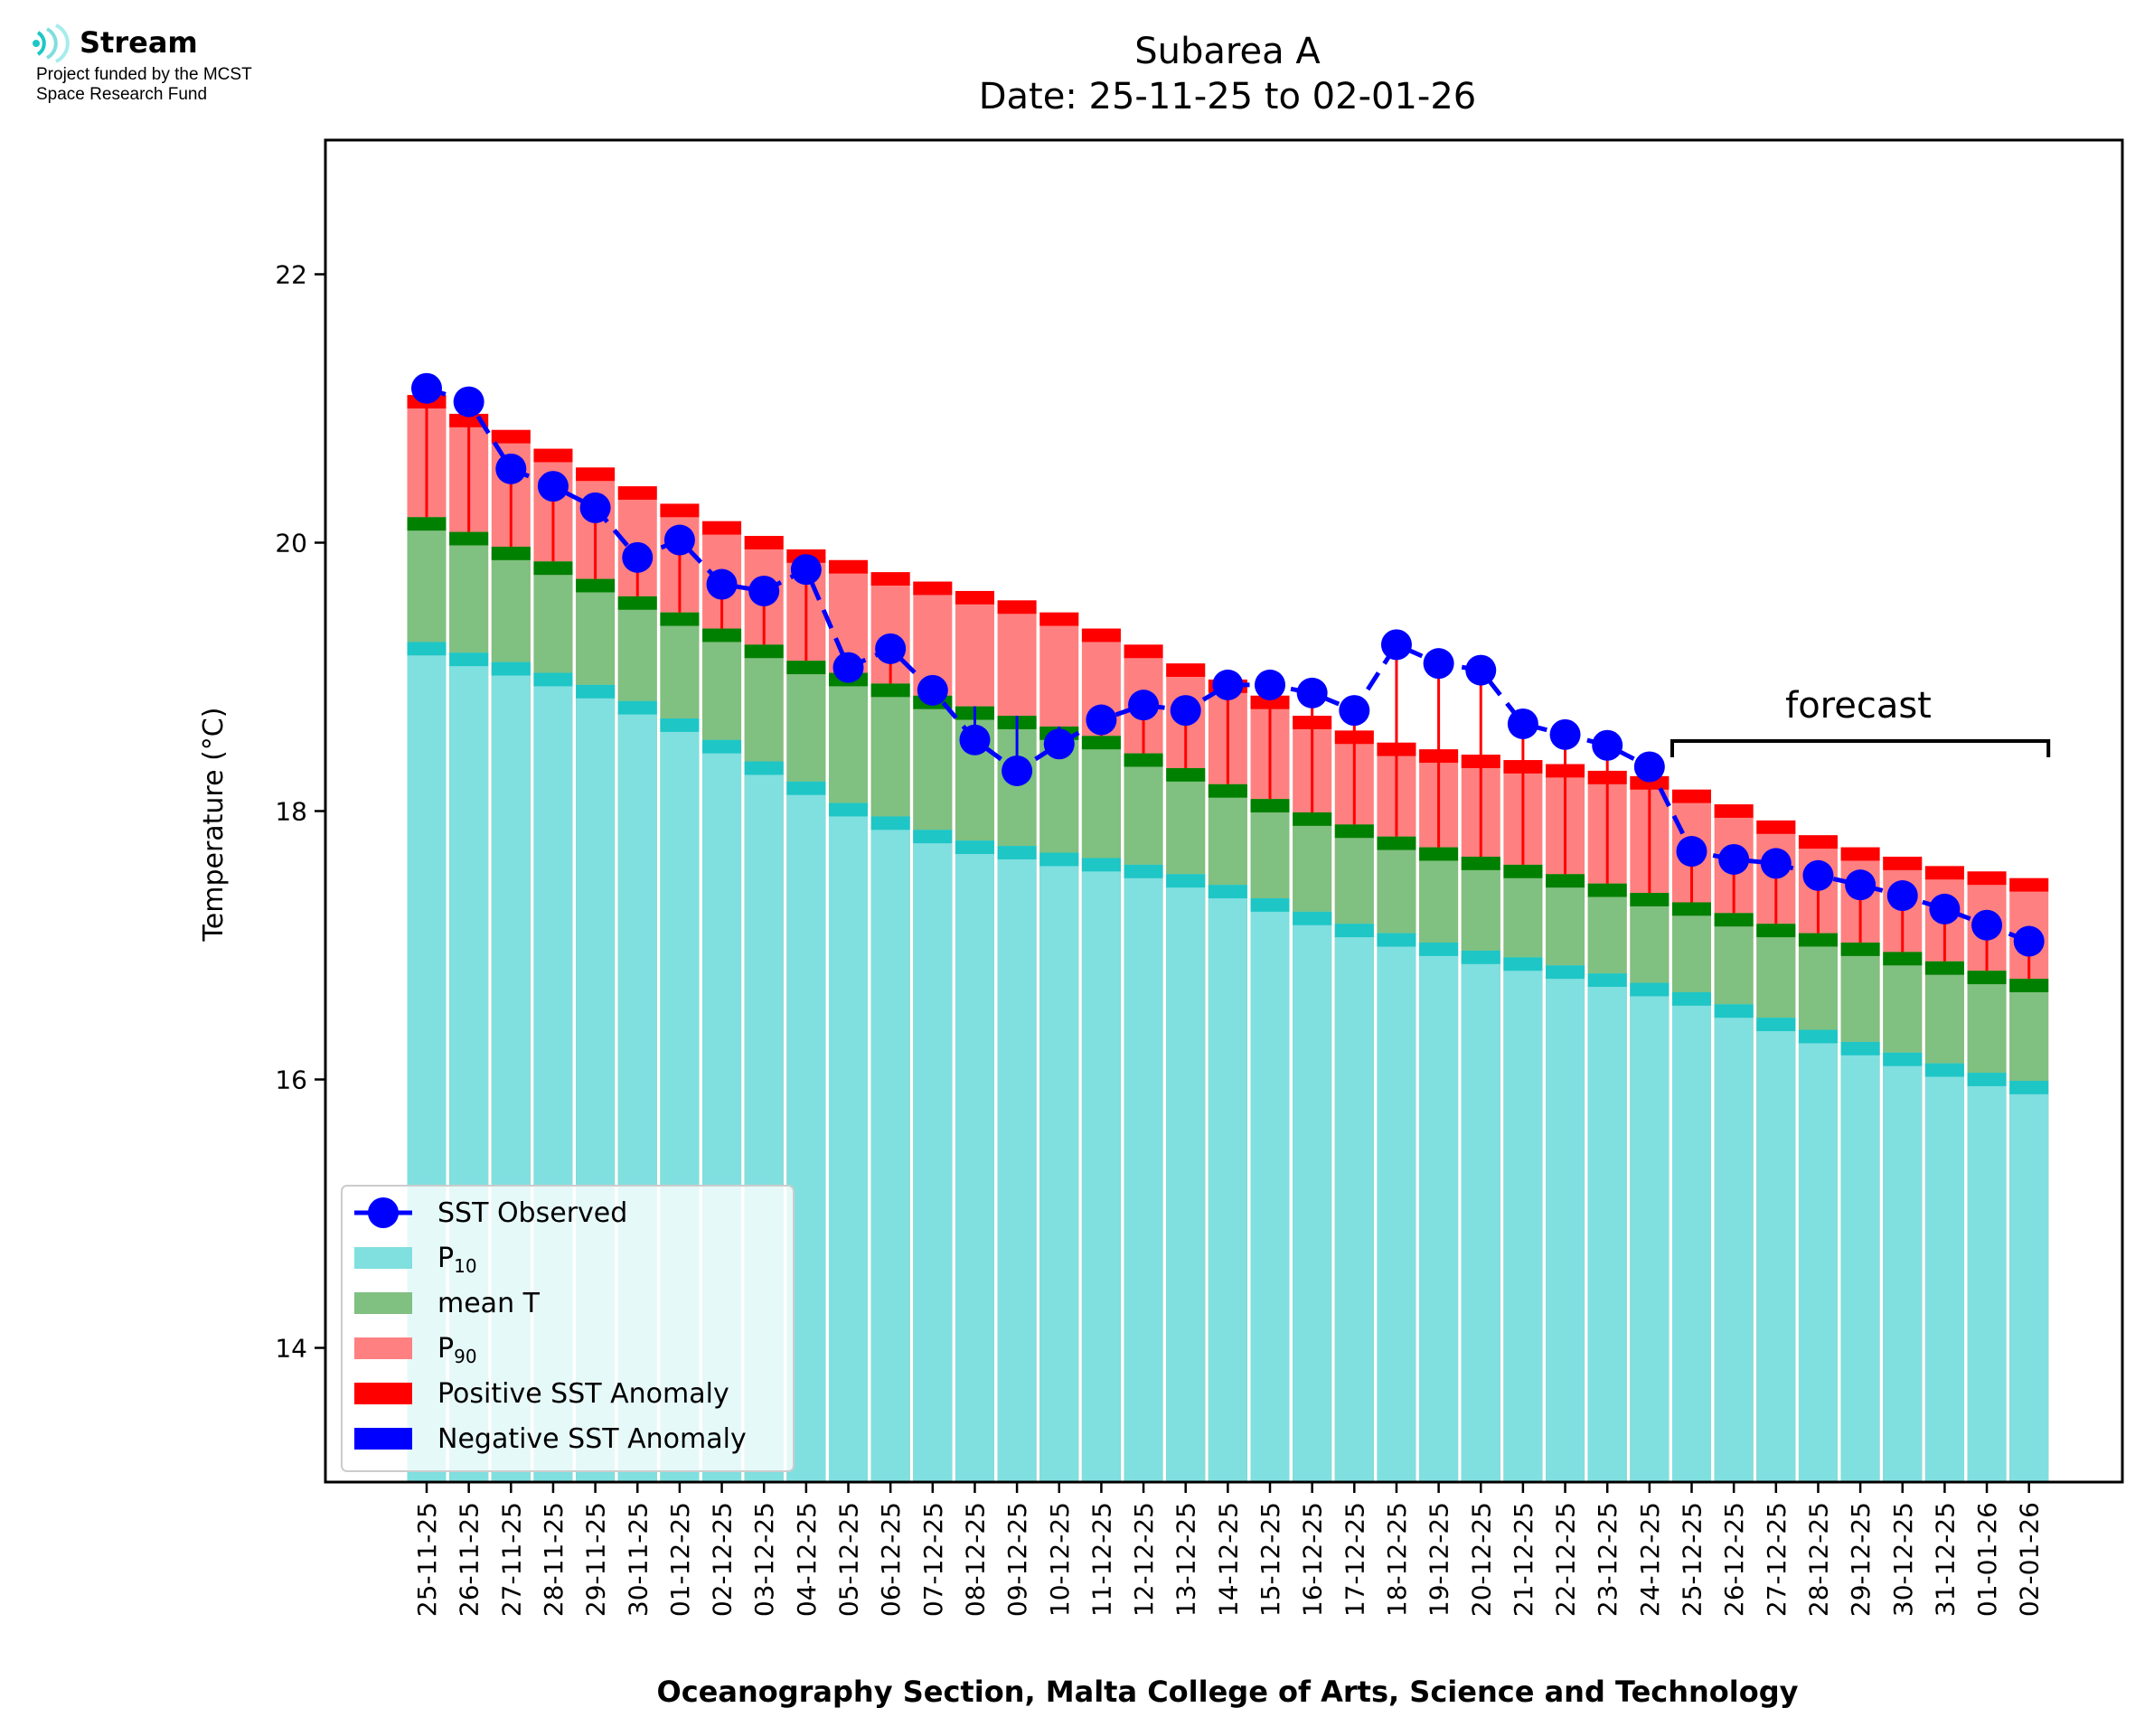 The height and width of the screenshot is (1736, 2154). I want to click on x-tick-label-09-12-25: 09-12-25, so click(1017, 1560).